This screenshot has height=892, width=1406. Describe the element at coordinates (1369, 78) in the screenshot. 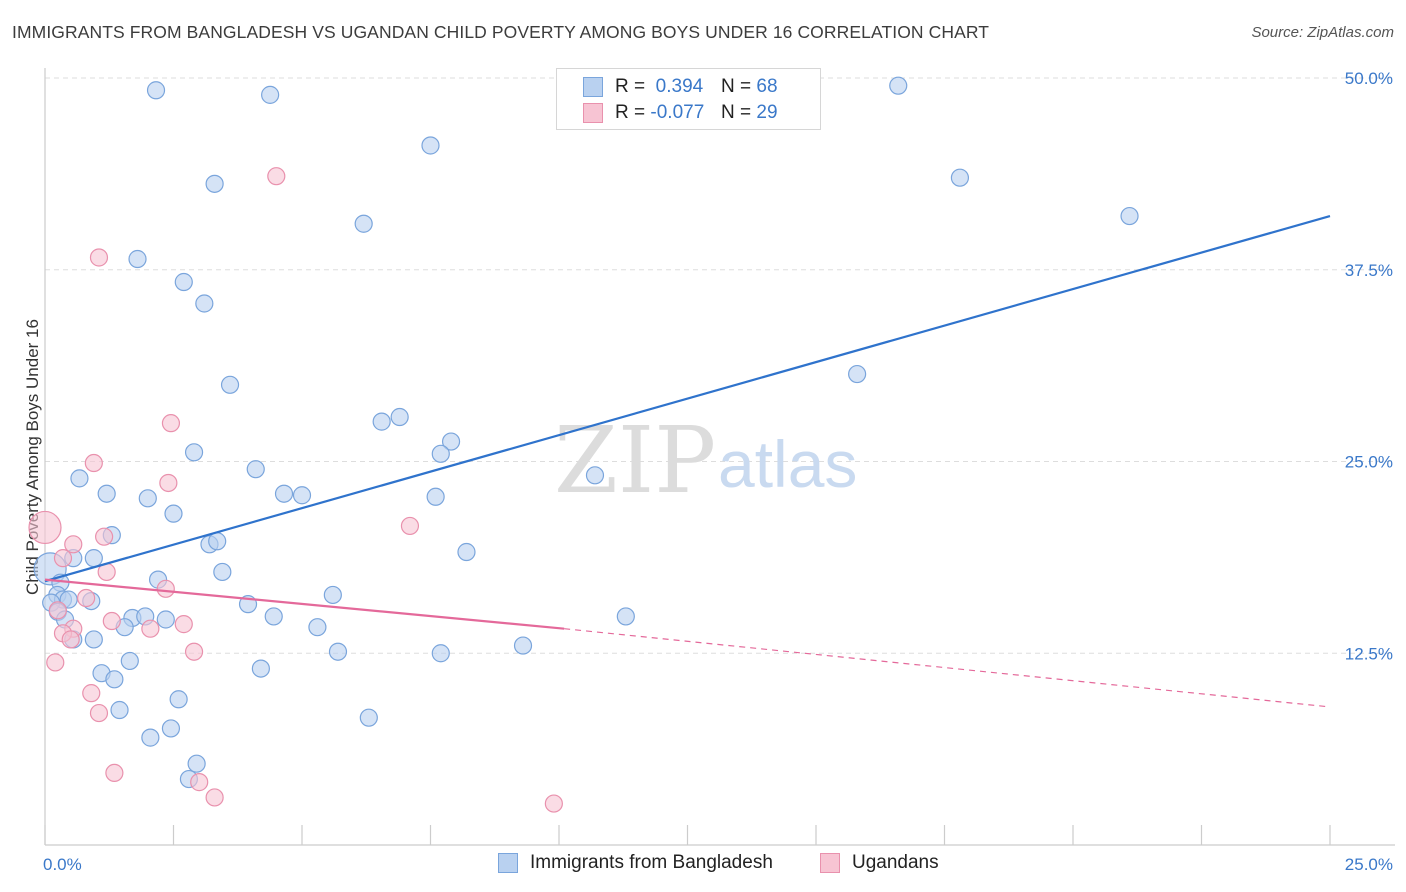

I see `y-tick-label: 50.0%` at that location.